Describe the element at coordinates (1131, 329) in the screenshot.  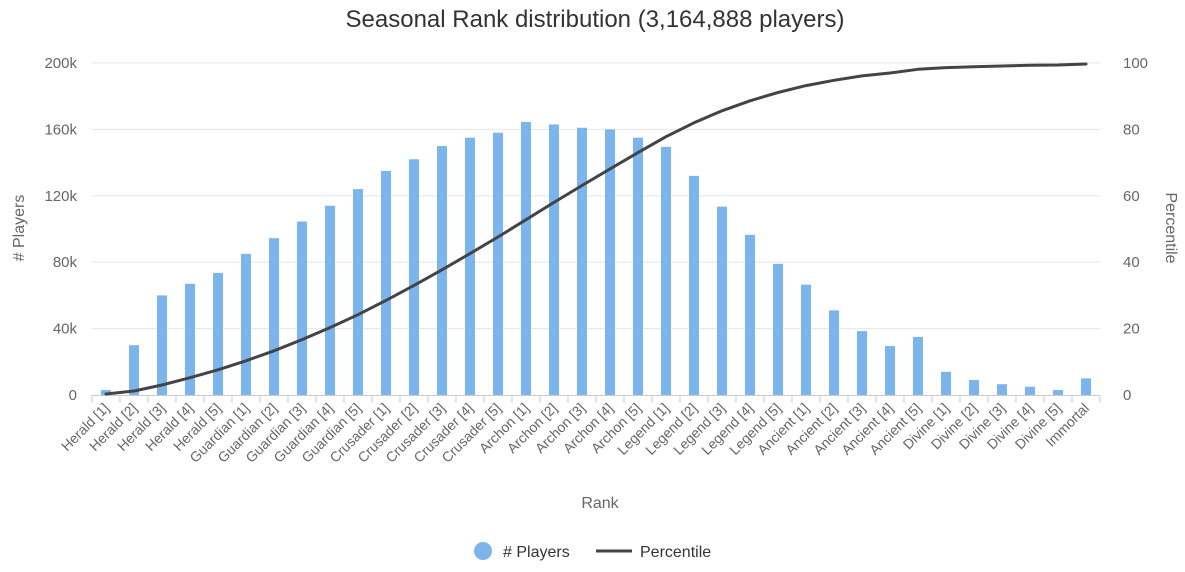
I see `y2-tick-label: 20` at that location.